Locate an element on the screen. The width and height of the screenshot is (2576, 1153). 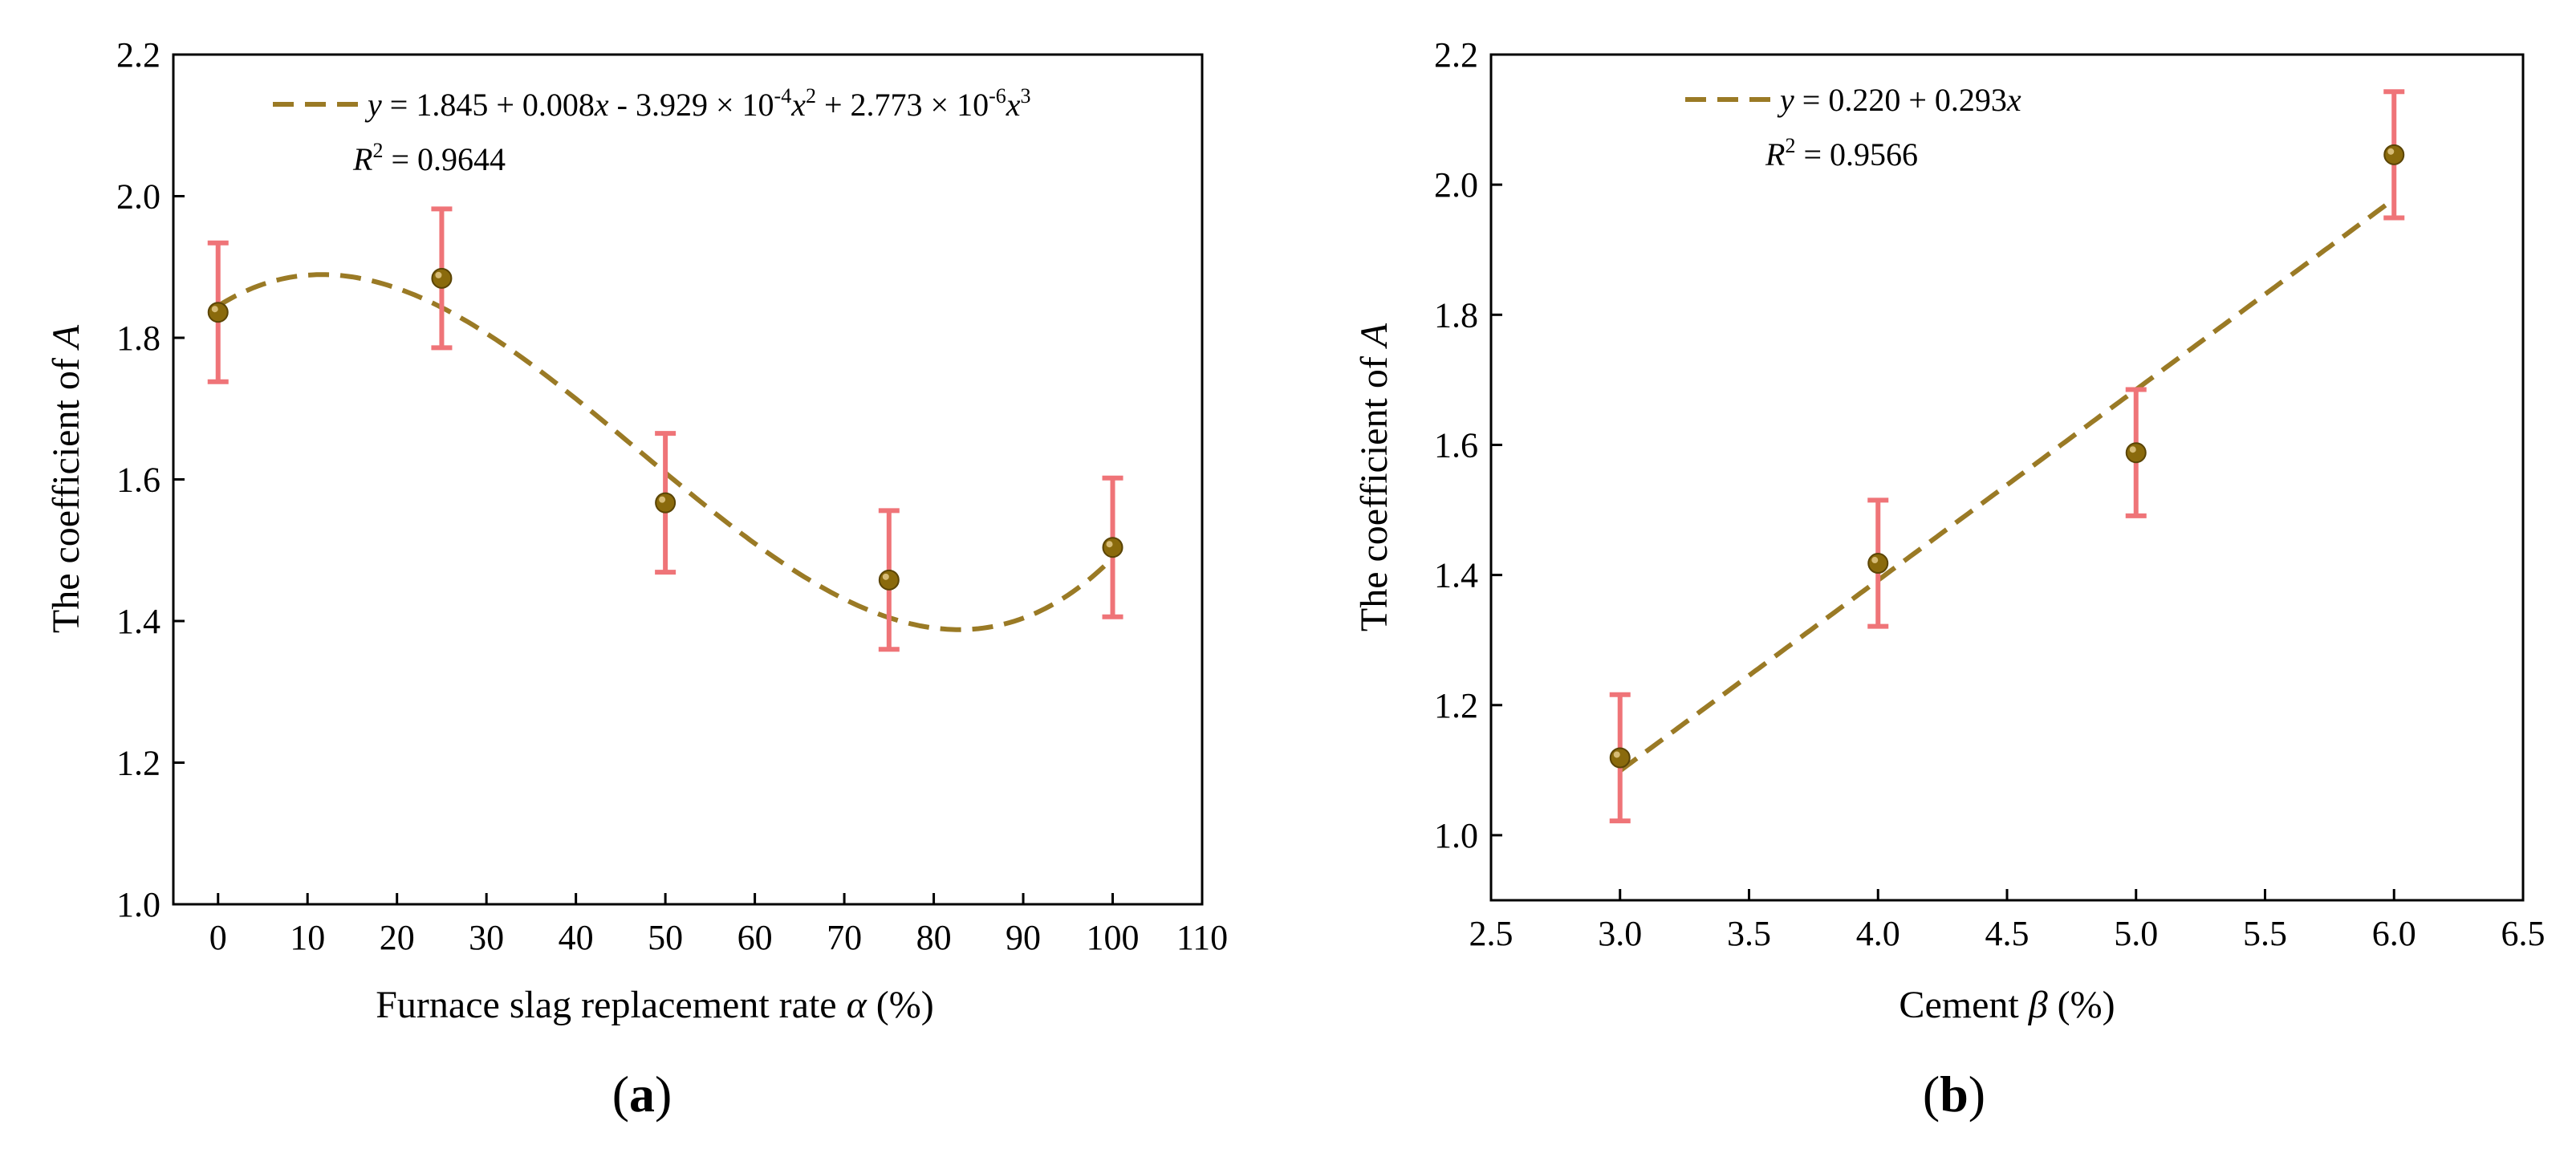
x-tick-label: 80 is located at coordinates (934, 938).